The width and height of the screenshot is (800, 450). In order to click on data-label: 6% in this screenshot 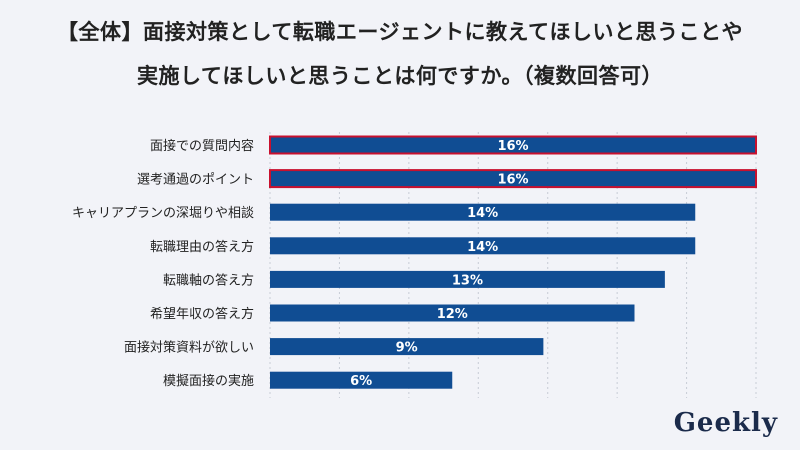, I will do `click(361, 381)`.